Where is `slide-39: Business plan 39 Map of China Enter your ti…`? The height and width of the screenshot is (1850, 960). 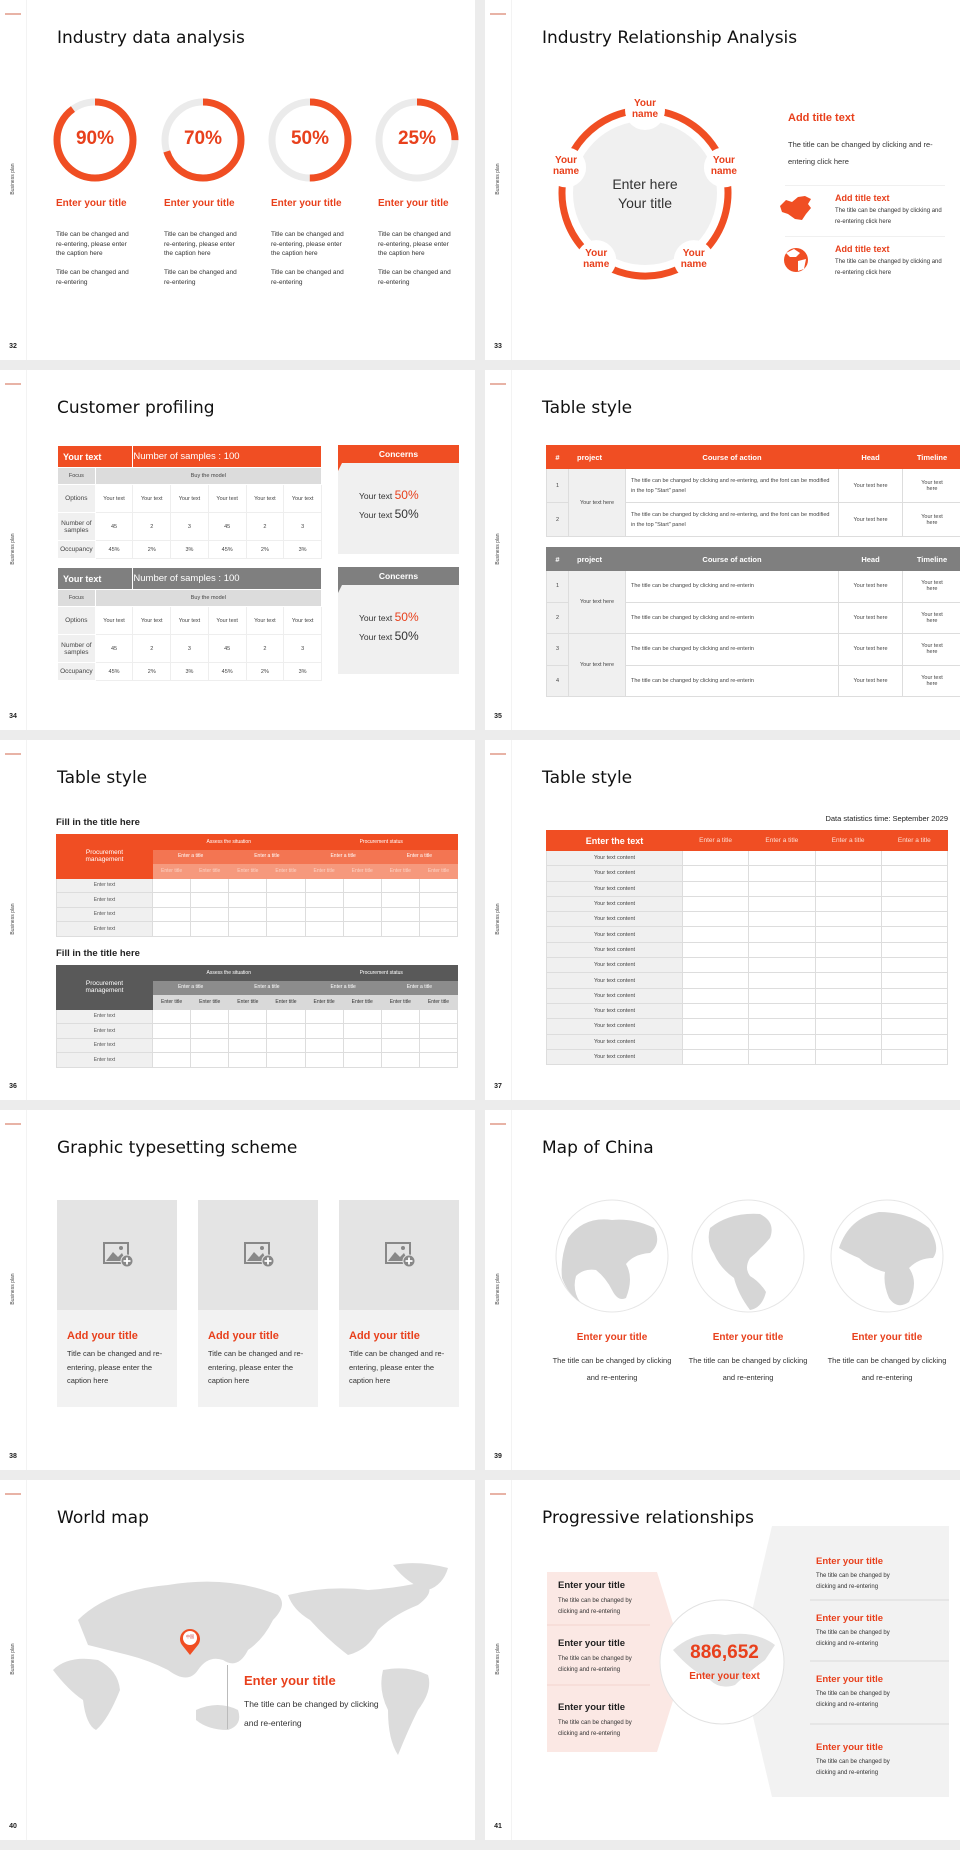 slide-39: Business plan 39 Map of China Enter your ti… is located at coordinates (722, 1290).